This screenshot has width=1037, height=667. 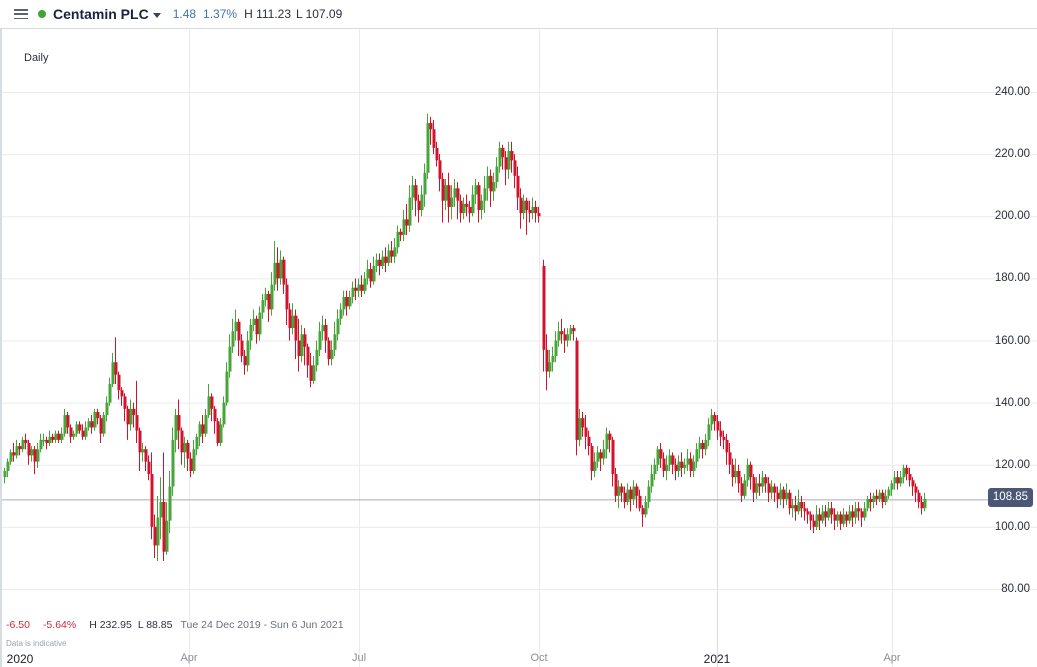 What do you see at coordinates (21, 14) in the screenshot?
I see `hamburger-menu-icon` at bounding box center [21, 14].